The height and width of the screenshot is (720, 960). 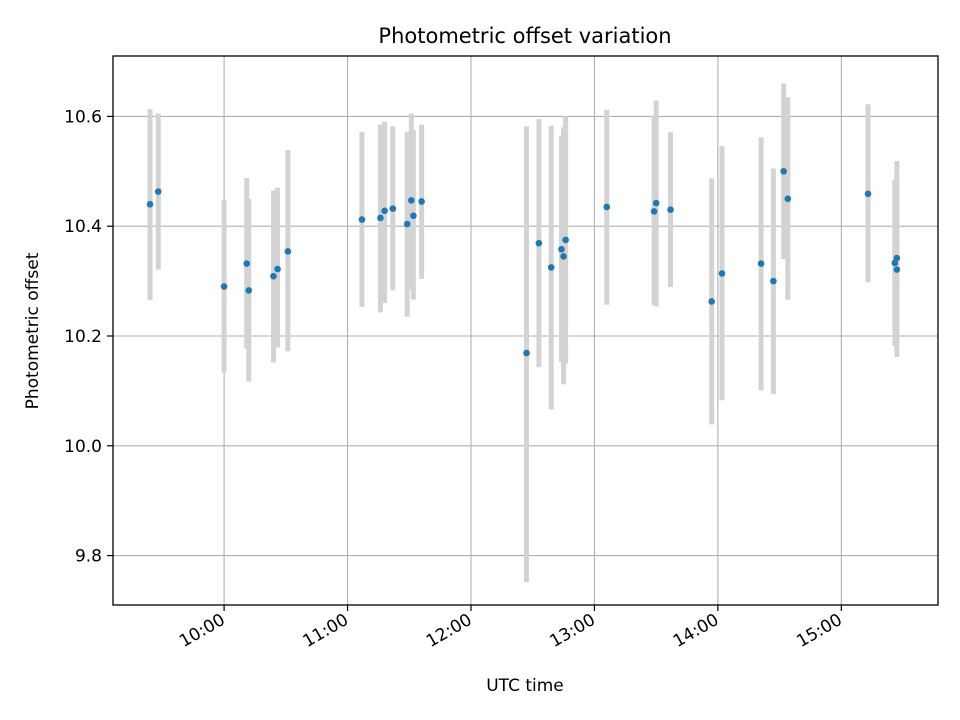 I want to click on y-tick-label: 9.8, so click(x=88, y=557).